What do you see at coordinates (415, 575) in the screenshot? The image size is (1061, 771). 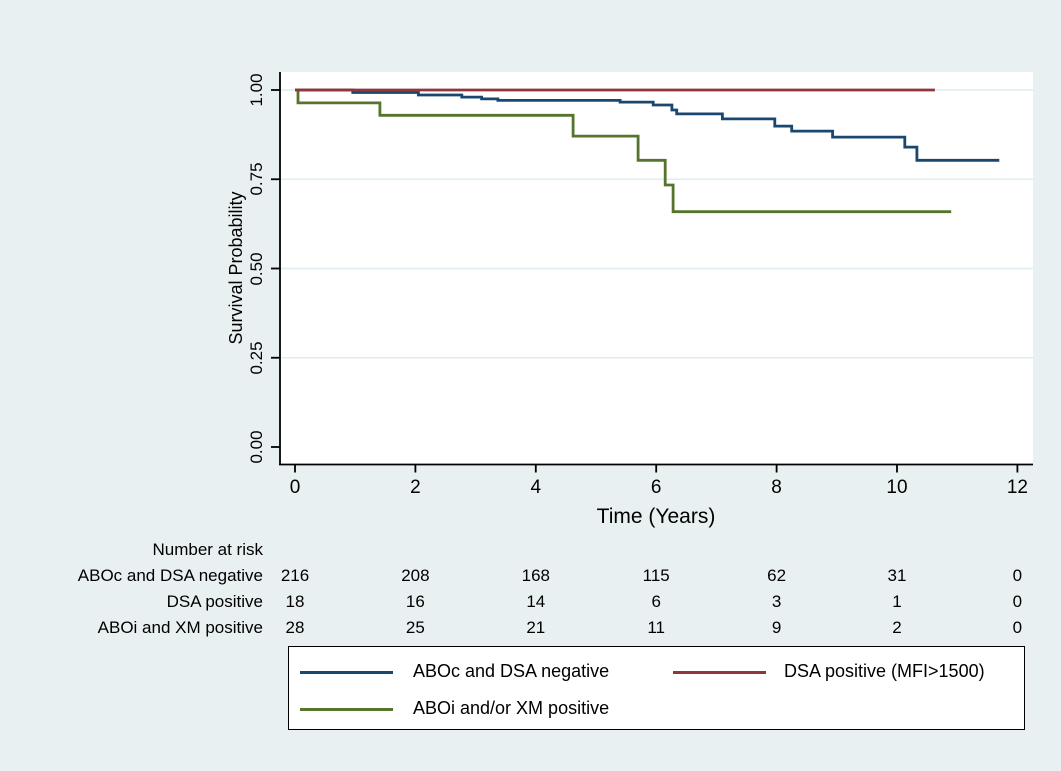 I see `risk-count: 208` at bounding box center [415, 575].